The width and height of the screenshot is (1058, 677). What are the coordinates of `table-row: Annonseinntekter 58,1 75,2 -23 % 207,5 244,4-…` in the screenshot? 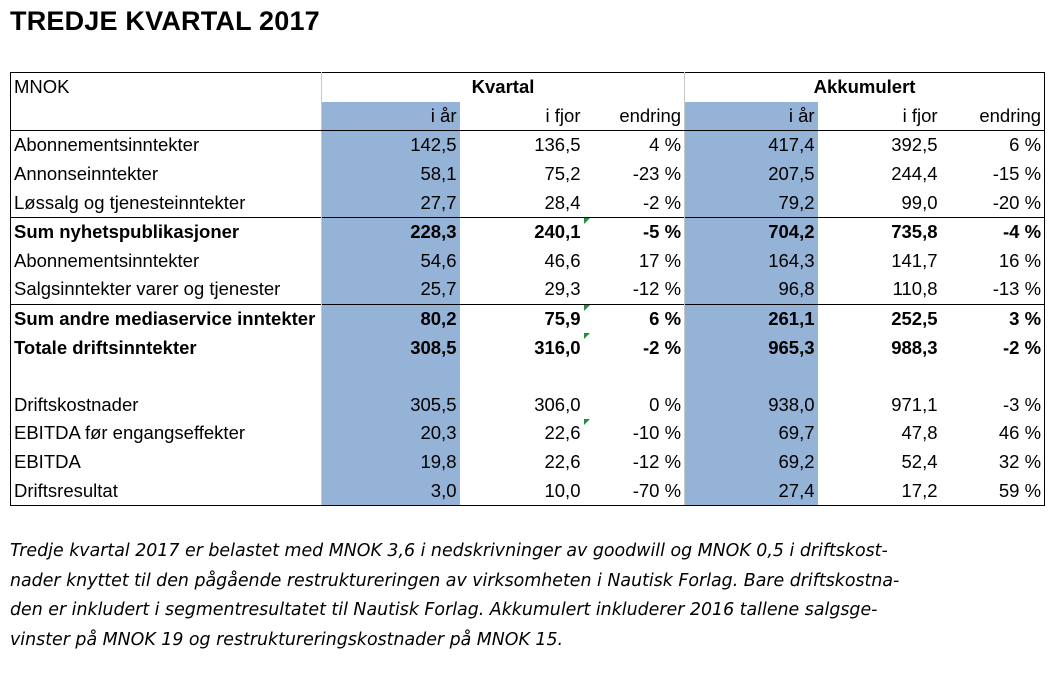 It's located at (528, 174).